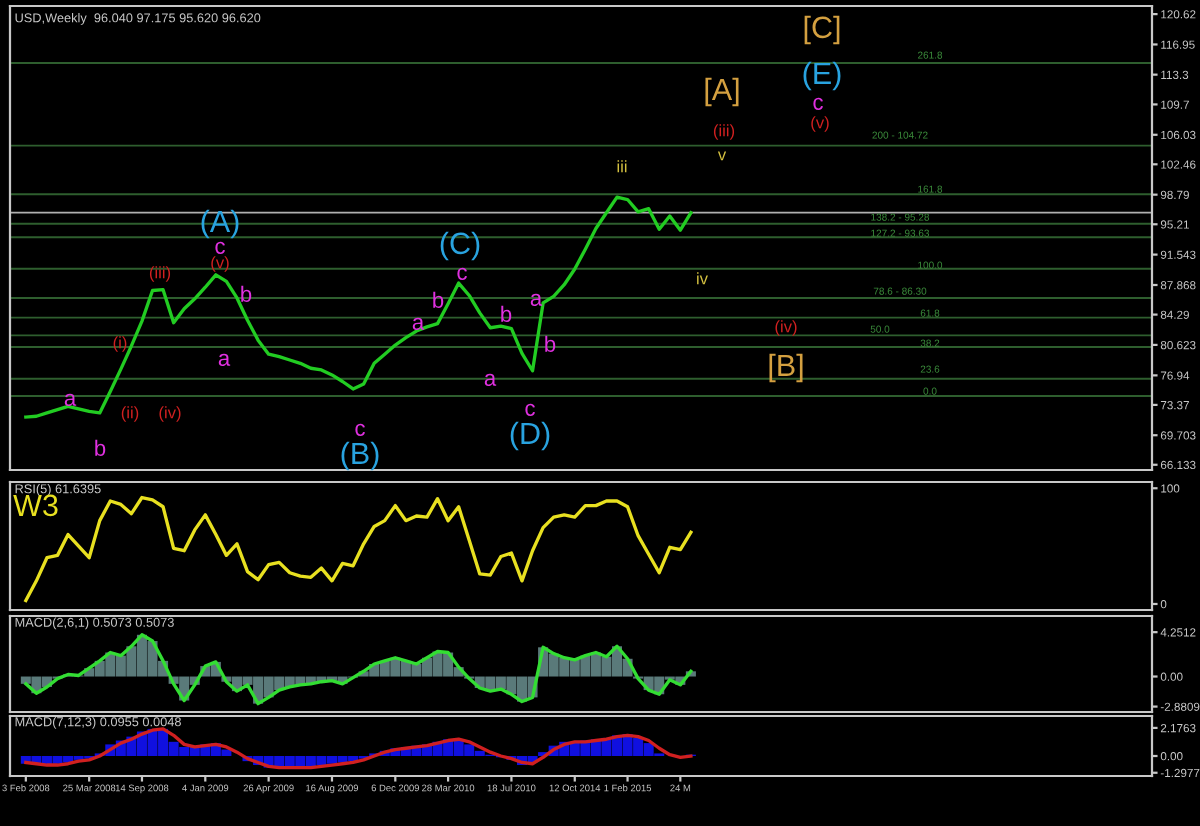 The image size is (1200, 826). Describe the element at coordinates (822, 30) in the screenshot. I see `text: [C]` at that location.